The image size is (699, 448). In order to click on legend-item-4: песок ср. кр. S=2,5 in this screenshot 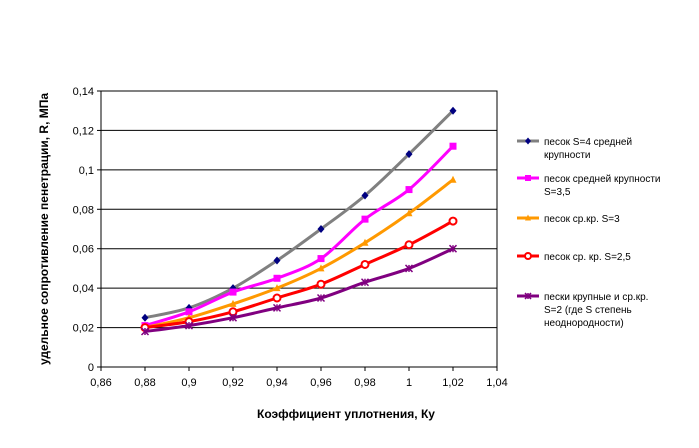, I will do `click(574, 257)`.